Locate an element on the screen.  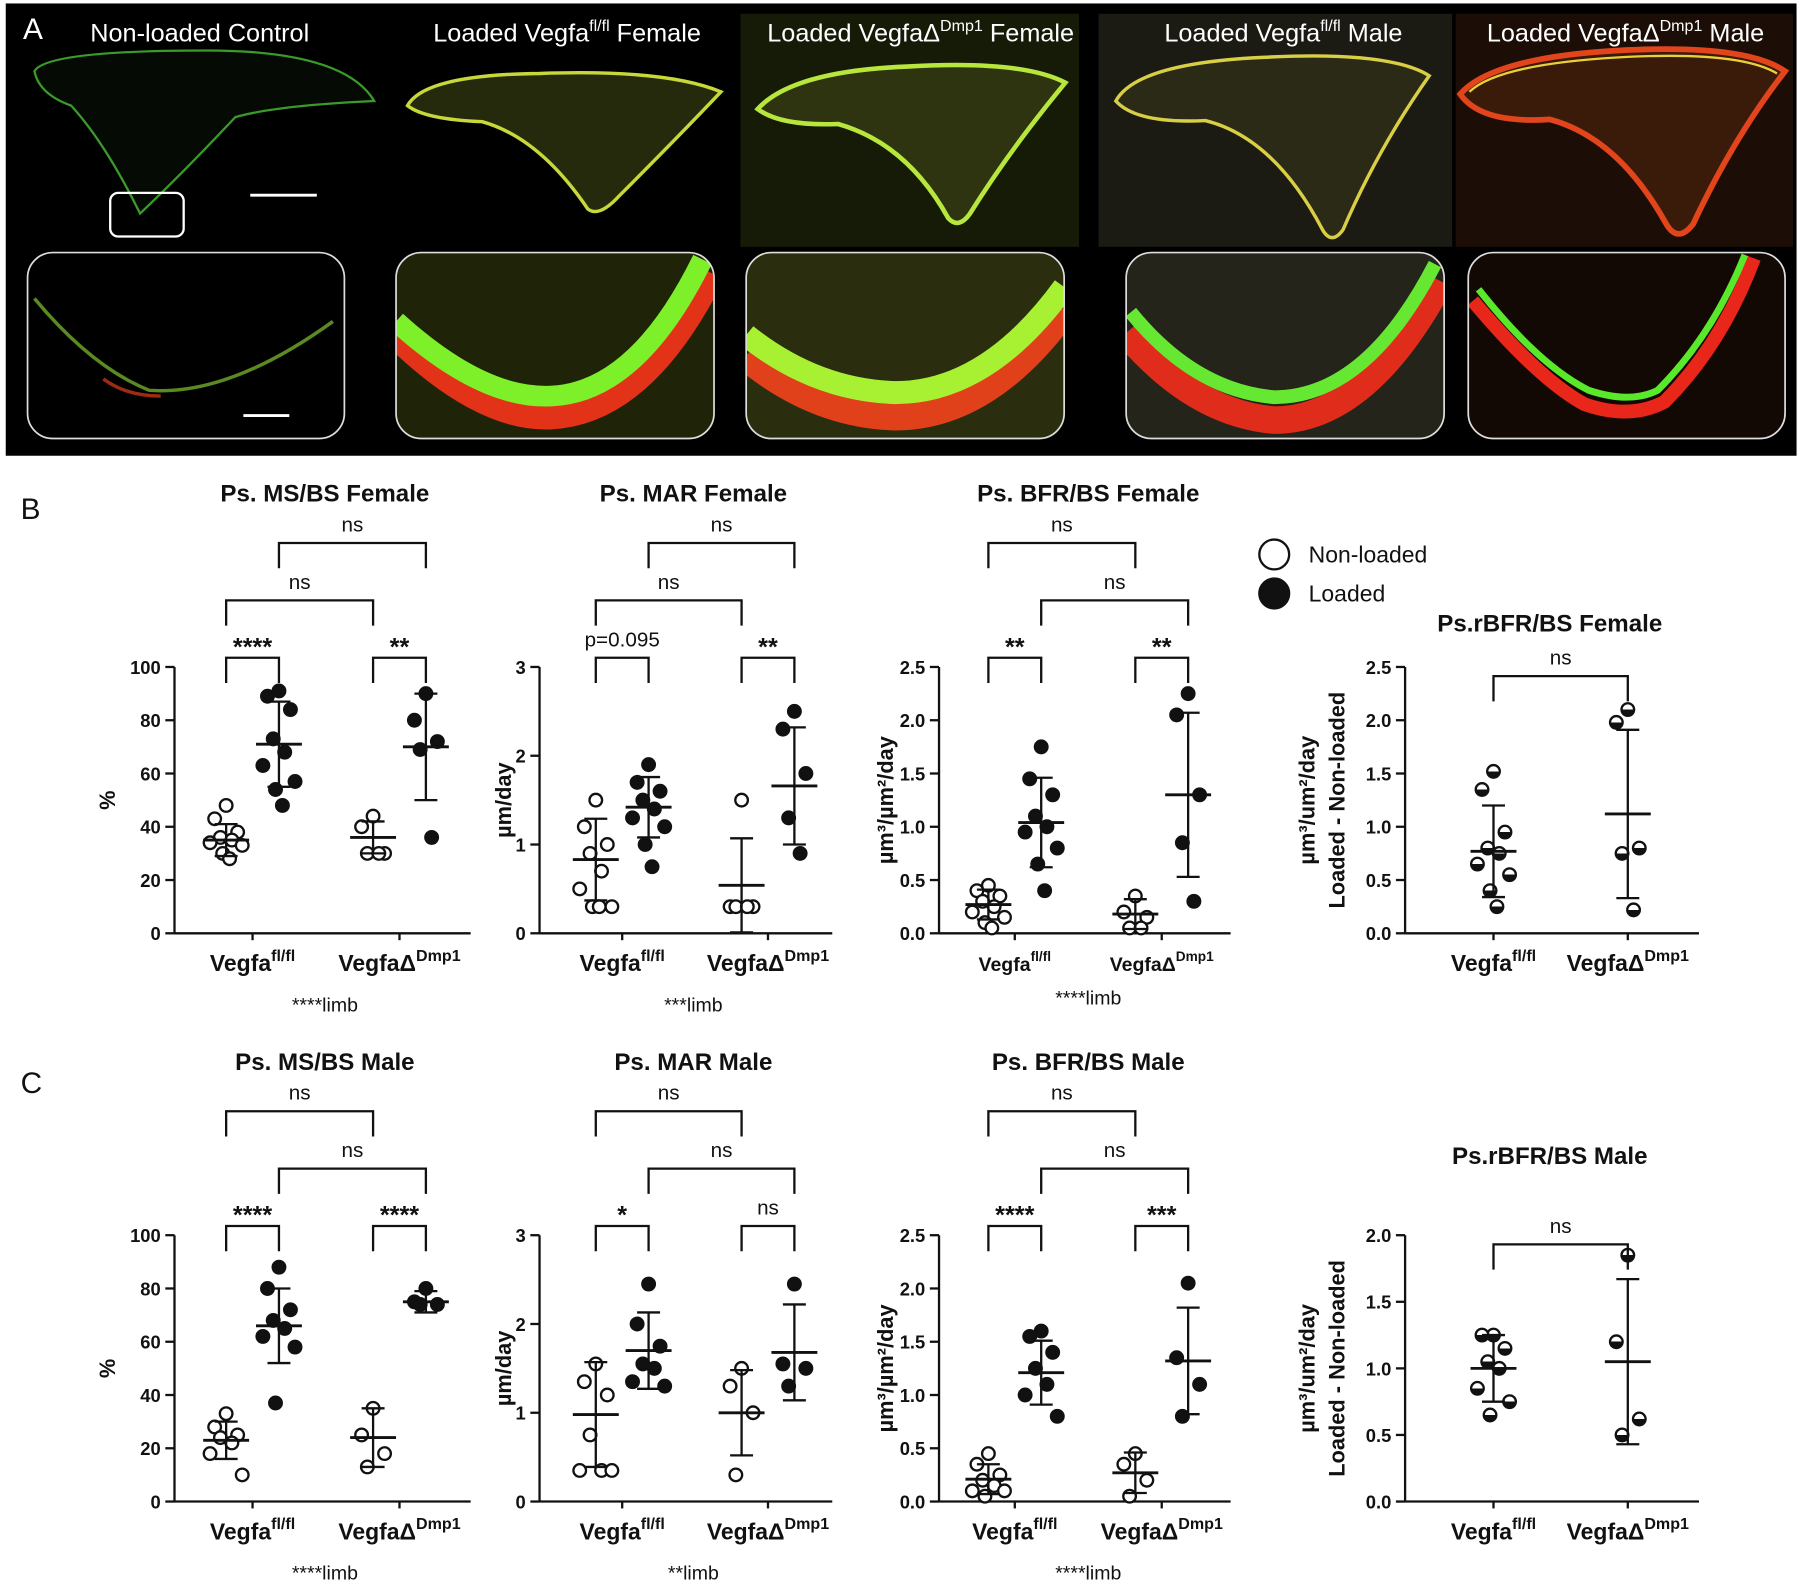
y-axis-label: Loaded - Non-loaded is located at coordinates (1336, 800).